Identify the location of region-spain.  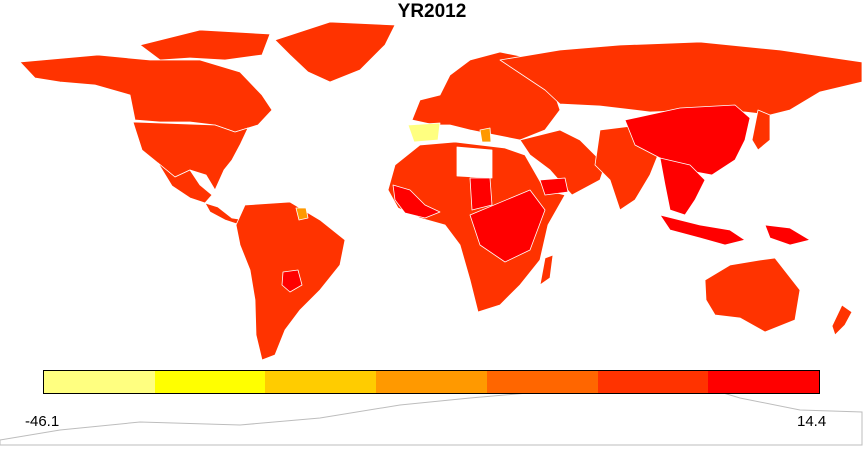
(424, 132).